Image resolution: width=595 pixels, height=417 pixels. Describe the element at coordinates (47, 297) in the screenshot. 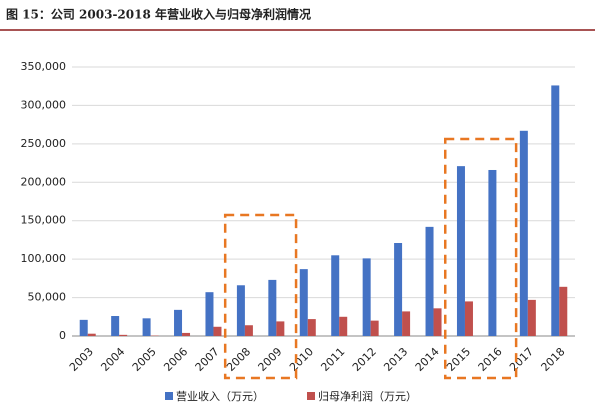

I see `y-tick-label: 50,000` at that location.